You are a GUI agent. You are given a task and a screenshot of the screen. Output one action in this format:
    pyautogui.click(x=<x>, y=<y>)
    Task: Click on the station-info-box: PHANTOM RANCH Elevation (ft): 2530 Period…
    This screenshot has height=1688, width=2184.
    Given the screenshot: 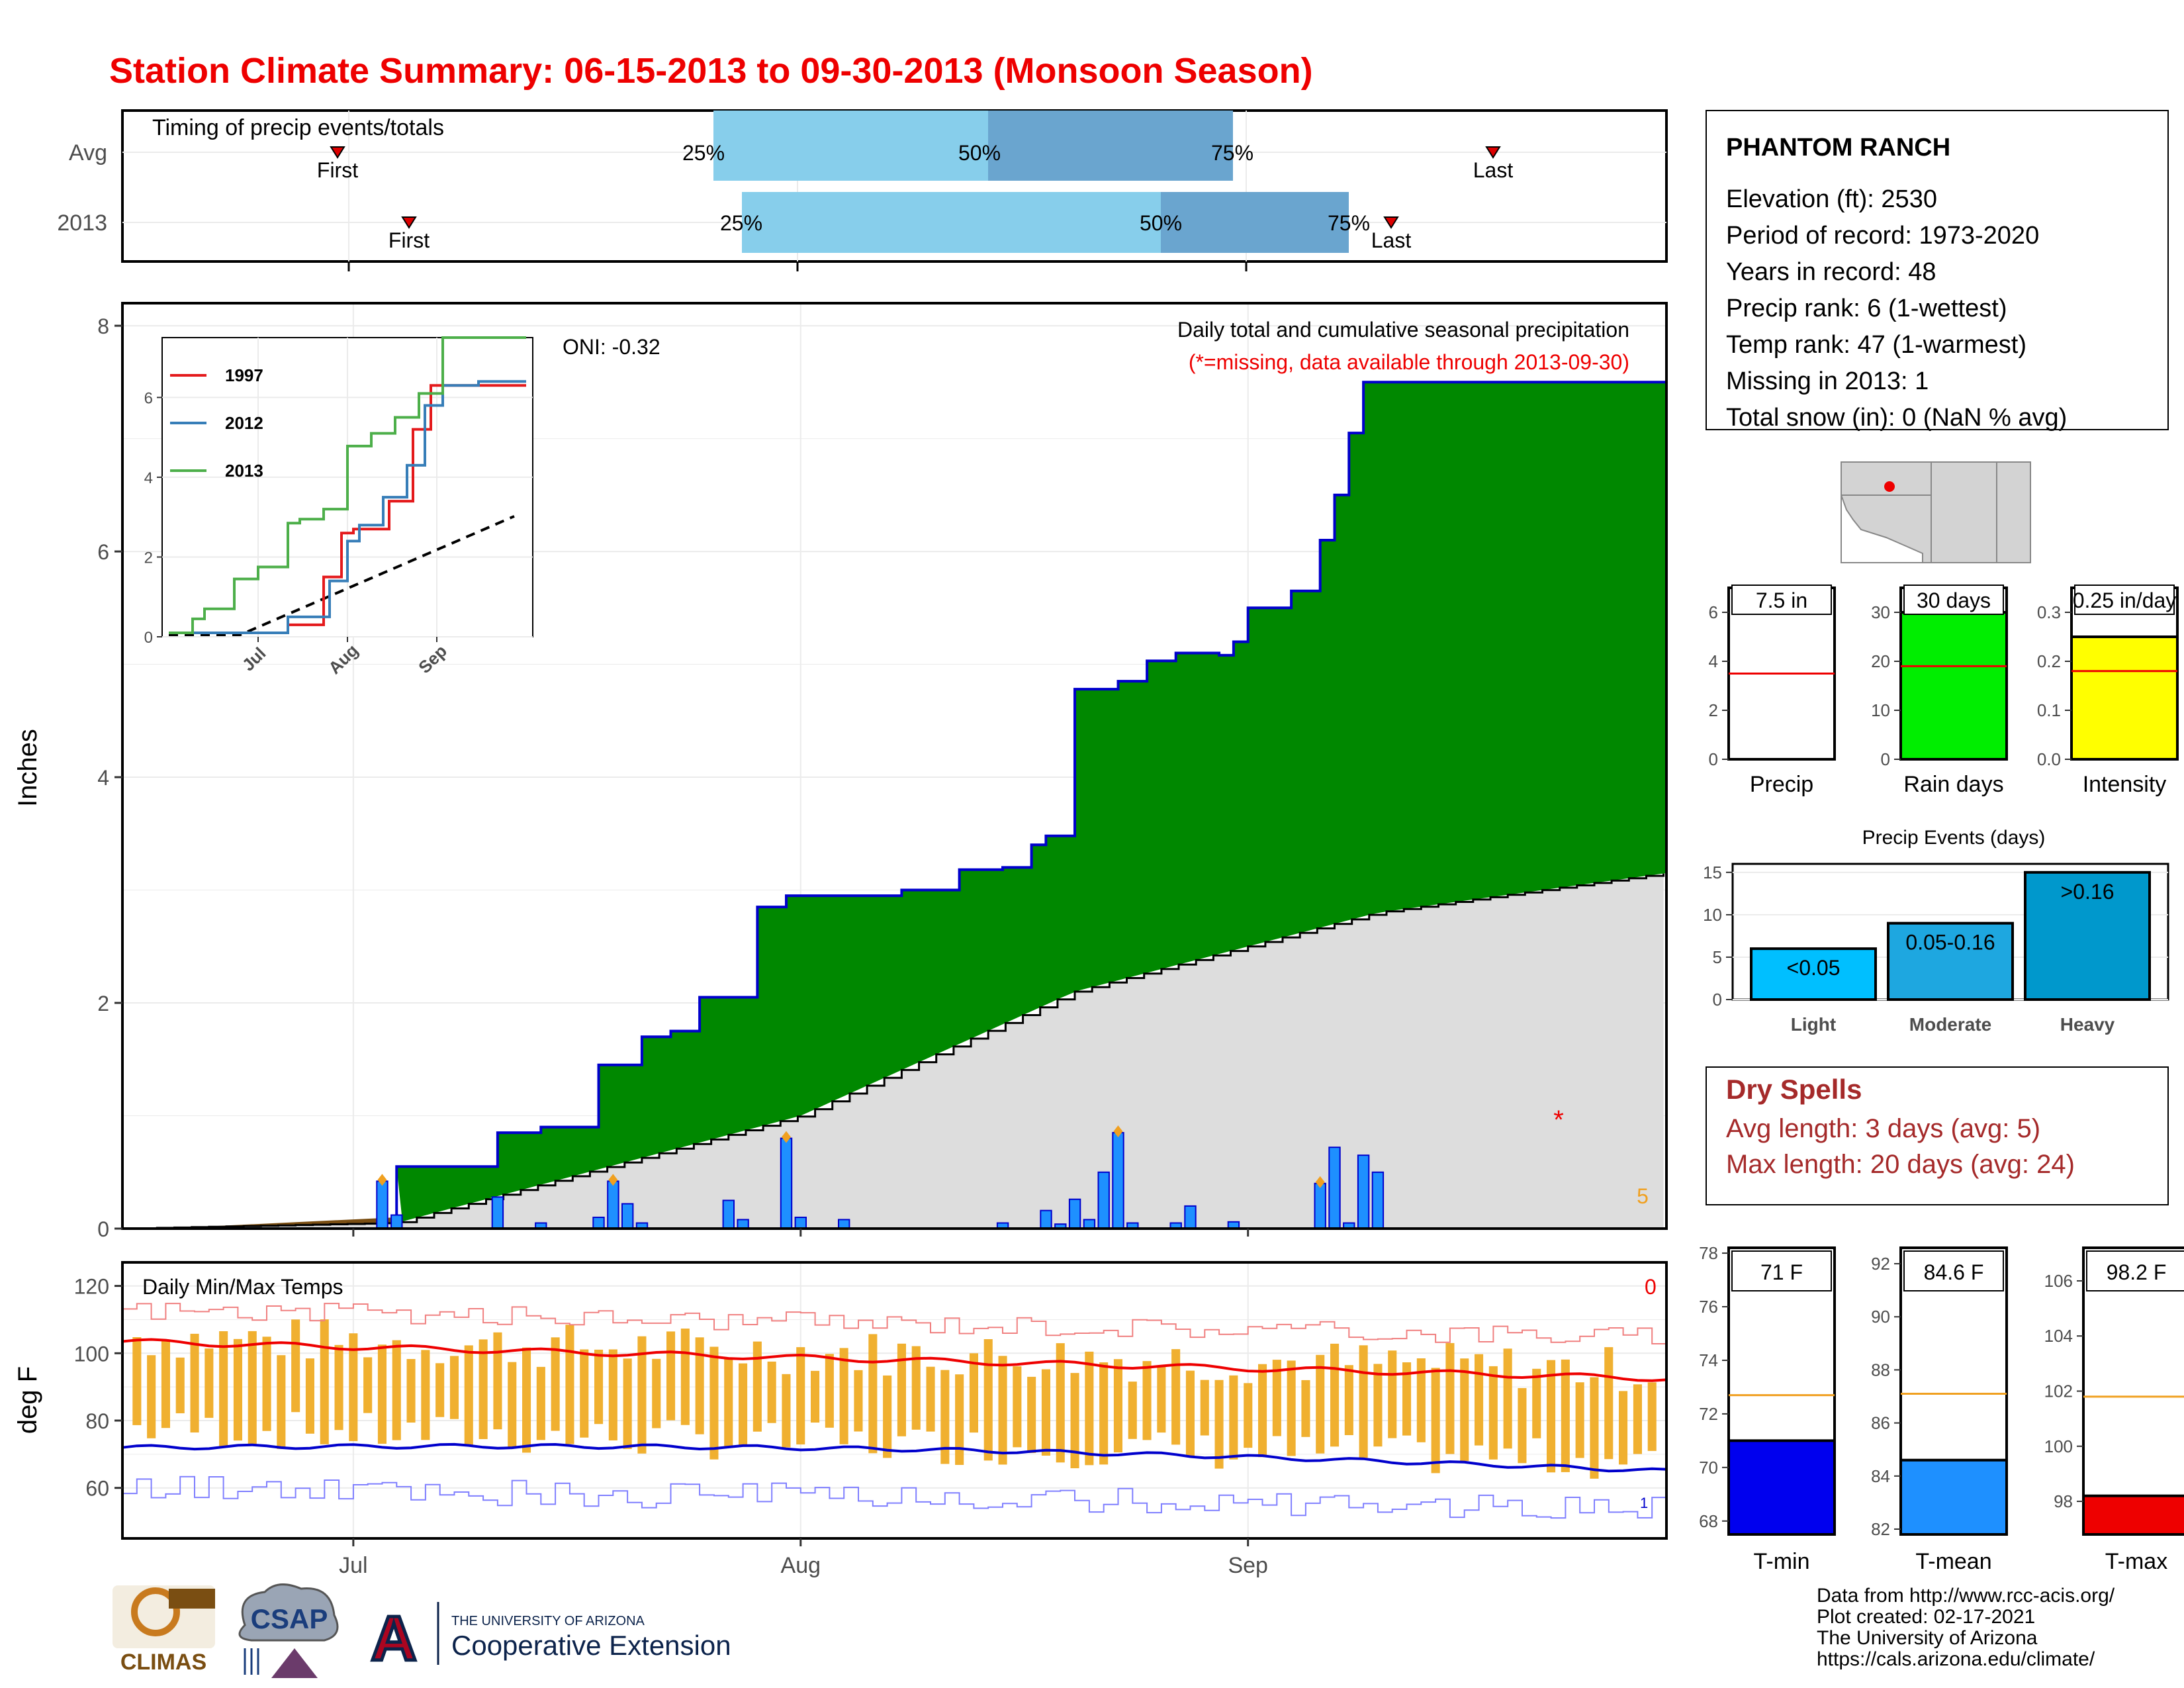 What is the action you would take?
    pyautogui.click(x=1937, y=271)
    